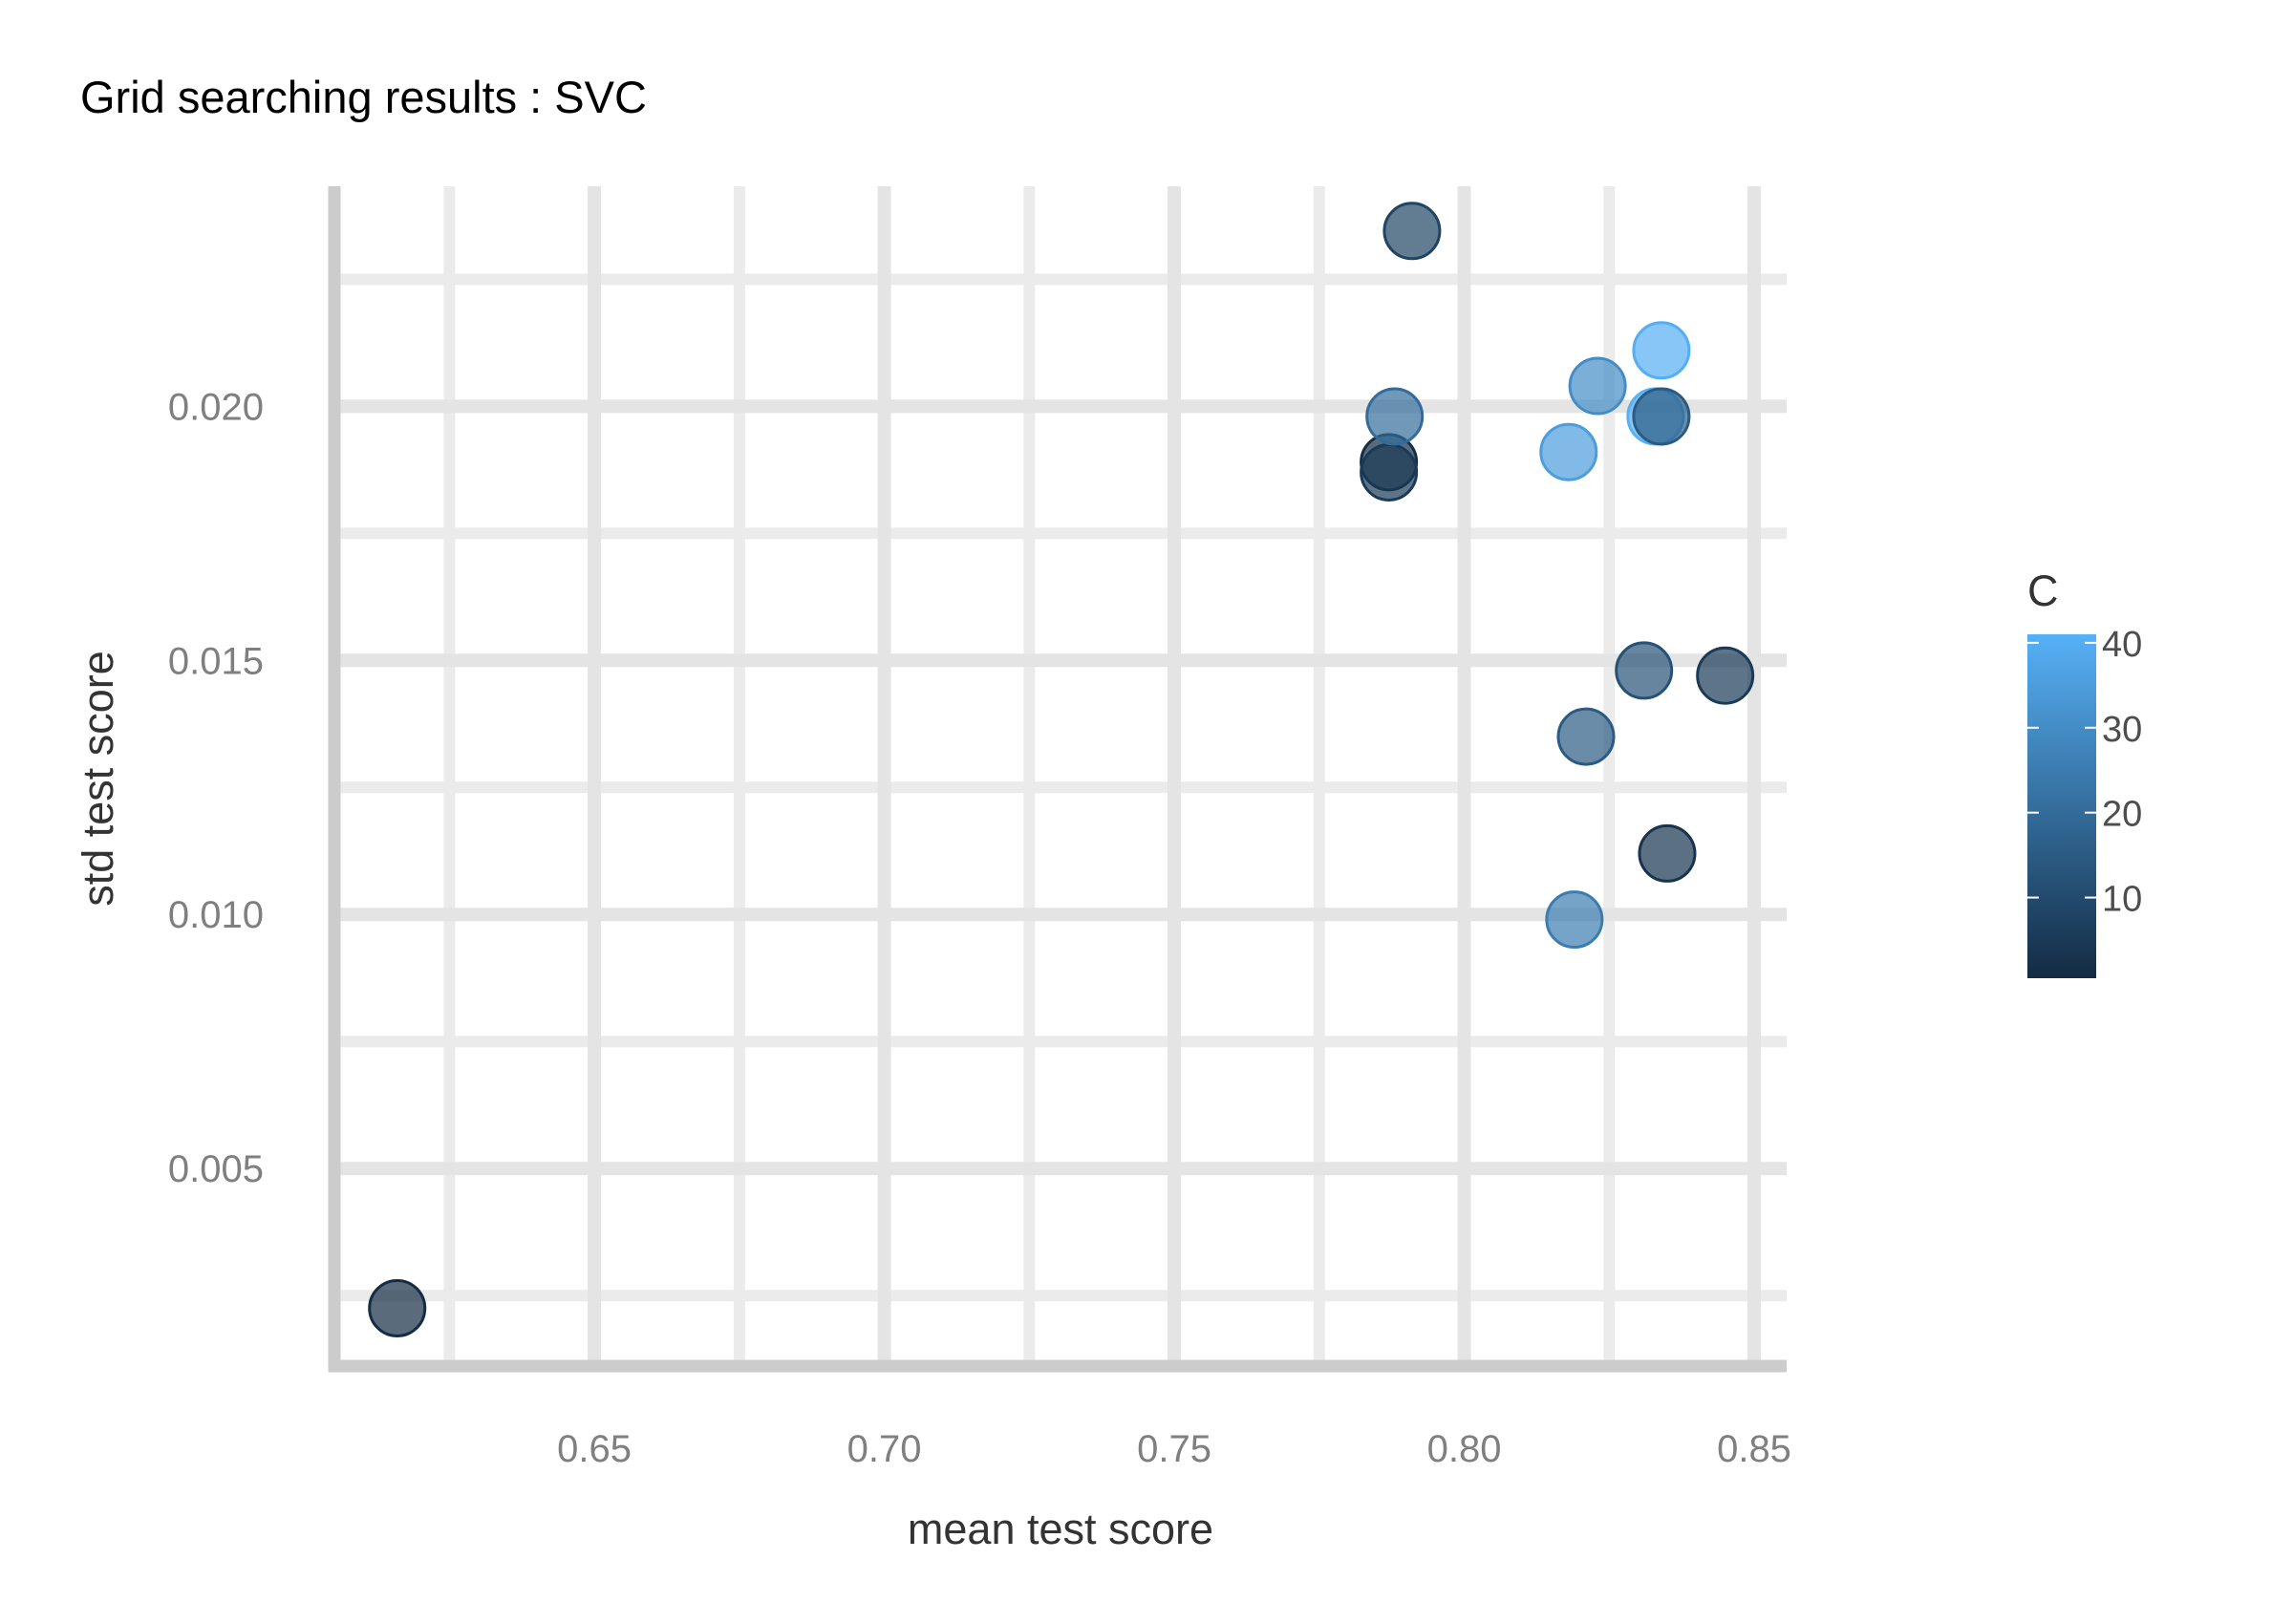 This screenshot has height=1624, width=2293. Describe the element at coordinates (594, 1449) in the screenshot. I see `x-tick-label: 0.65` at that location.